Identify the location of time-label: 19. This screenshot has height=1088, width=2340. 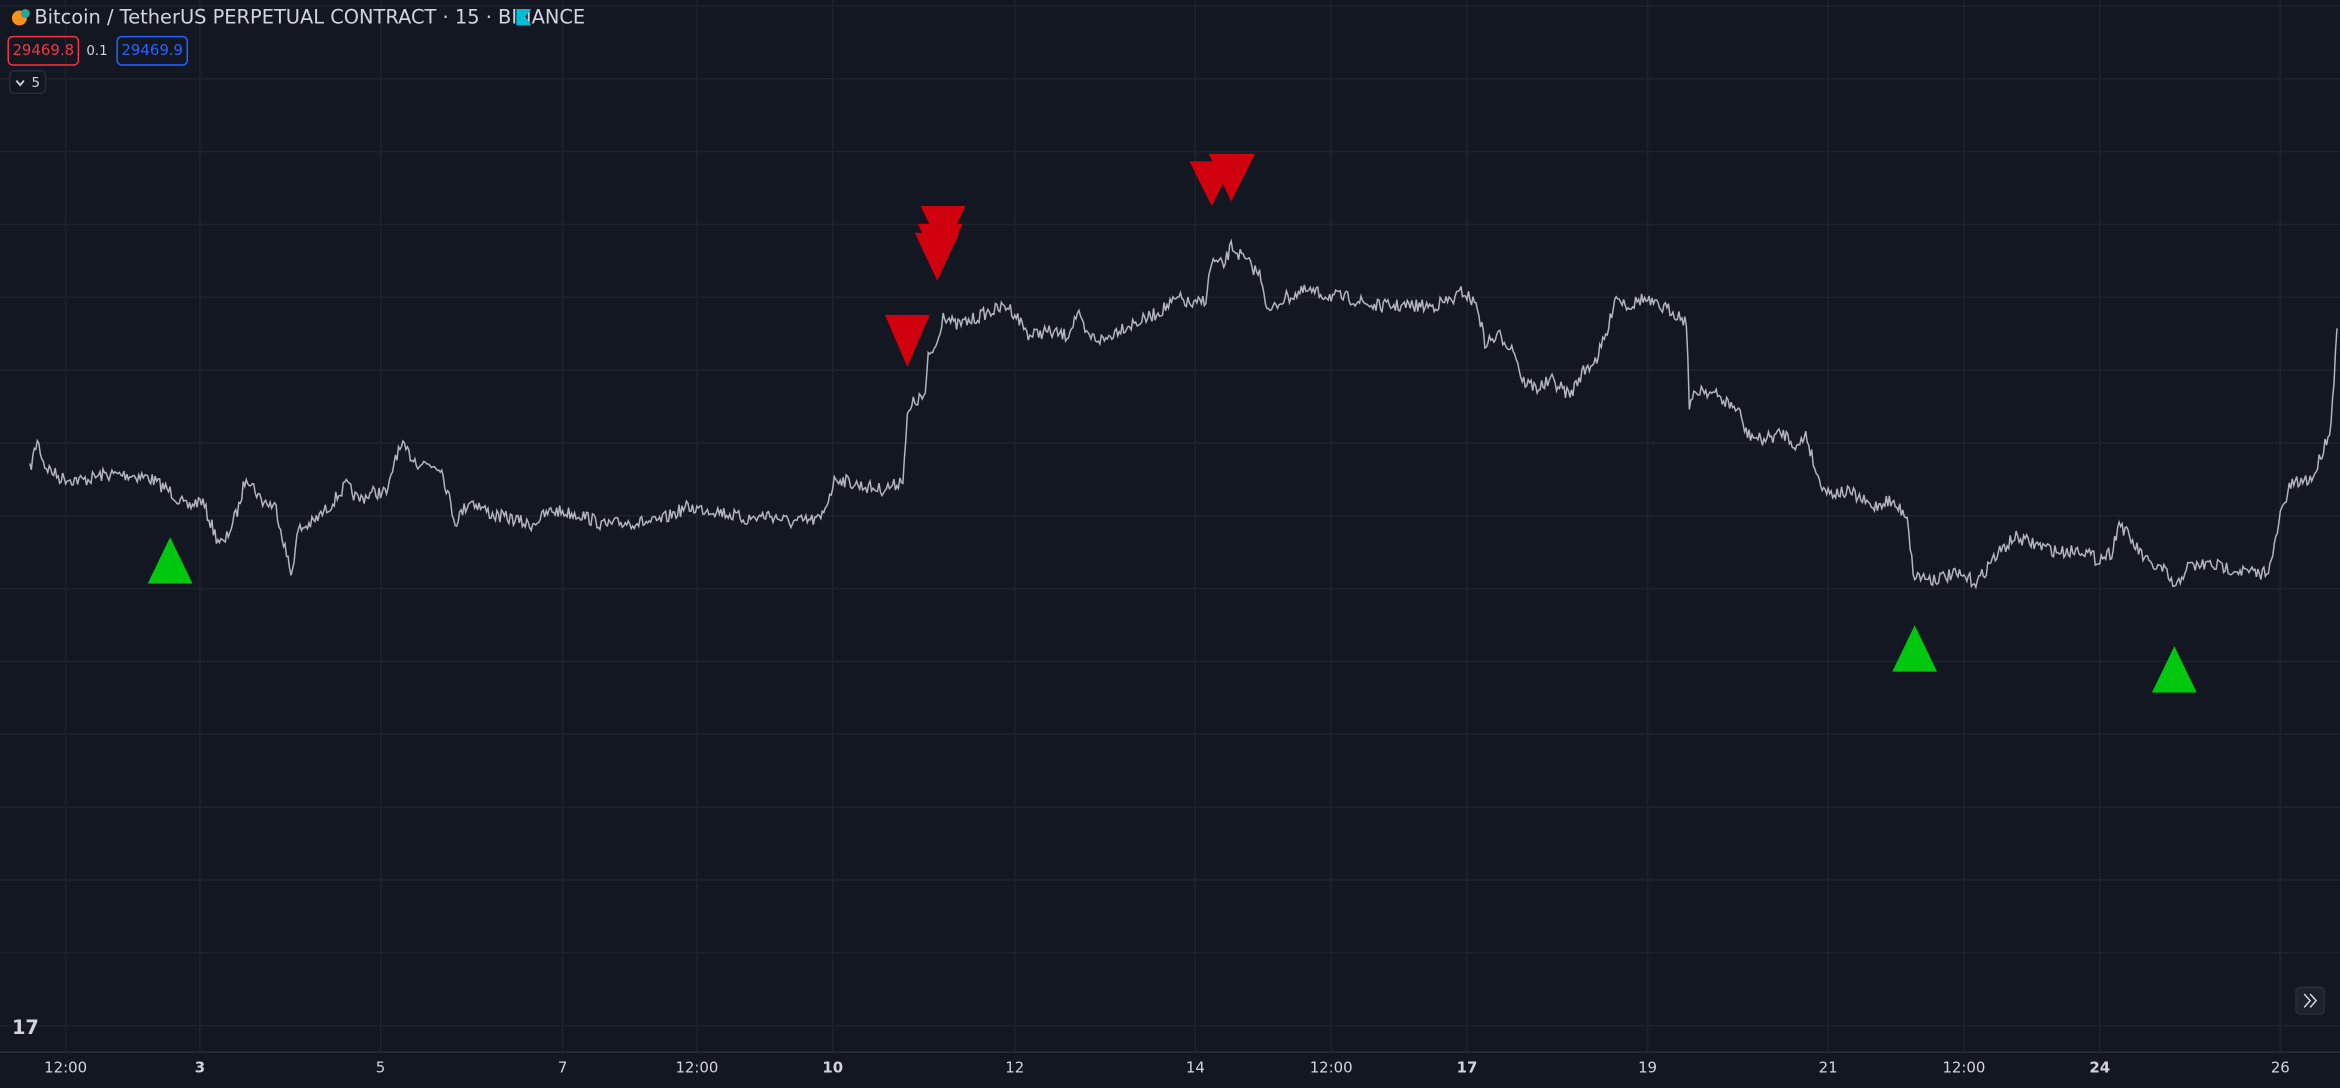
(1647, 1068).